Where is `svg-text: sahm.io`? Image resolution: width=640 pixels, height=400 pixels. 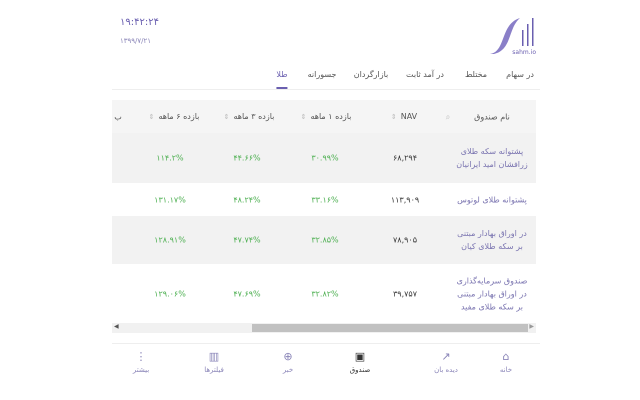
svg-text: sahm.io is located at coordinates (524, 52).